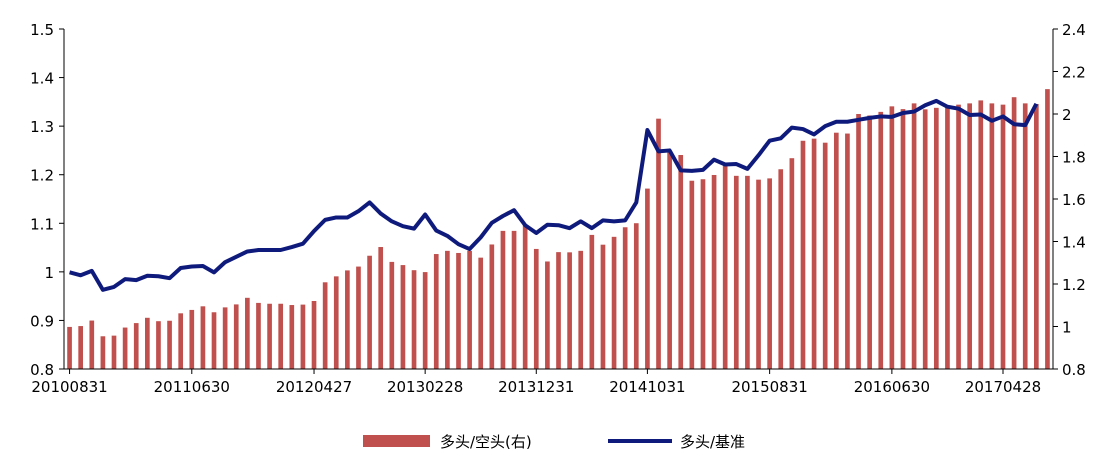  What do you see at coordinates (69, 387) in the screenshot?
I see `x-tick-label: 20100831` at bounding box center [69, 387].